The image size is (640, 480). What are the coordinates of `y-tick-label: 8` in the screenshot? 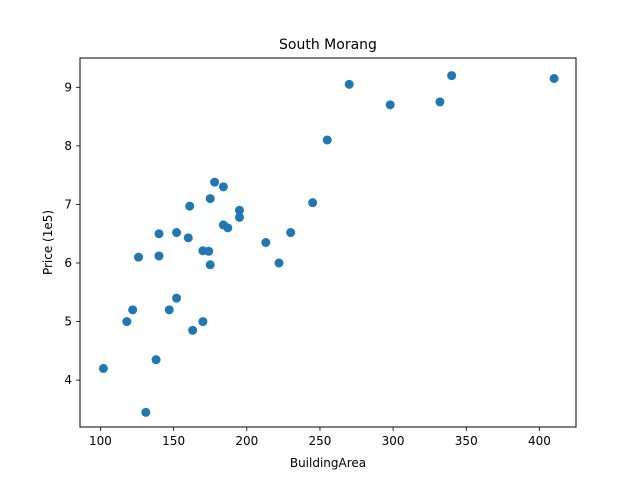 It's located at (68, 146).